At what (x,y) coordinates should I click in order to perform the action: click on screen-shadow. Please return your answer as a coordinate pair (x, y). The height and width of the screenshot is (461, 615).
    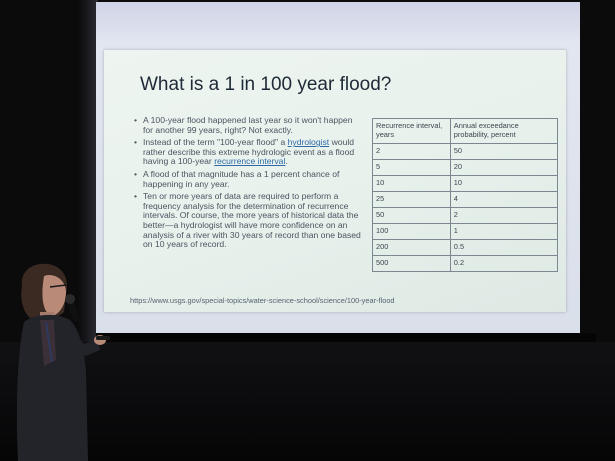
    Looking at the image, I should click on (88, 172).